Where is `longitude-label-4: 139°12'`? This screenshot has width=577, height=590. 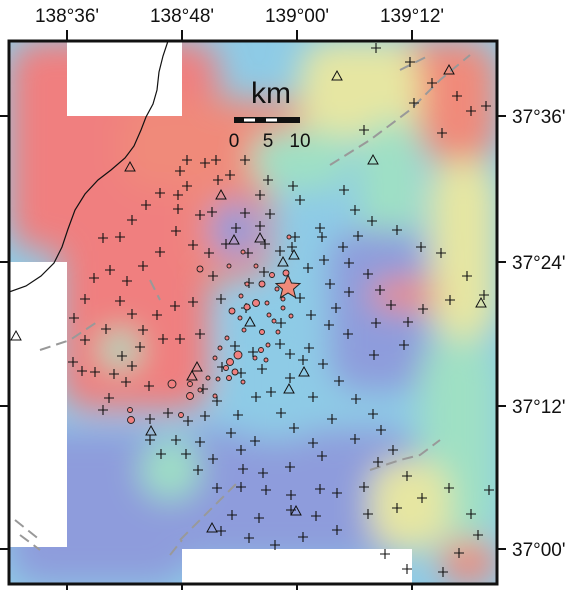
longitude-label-4: 139°12' is located at coordinates (412, 16).